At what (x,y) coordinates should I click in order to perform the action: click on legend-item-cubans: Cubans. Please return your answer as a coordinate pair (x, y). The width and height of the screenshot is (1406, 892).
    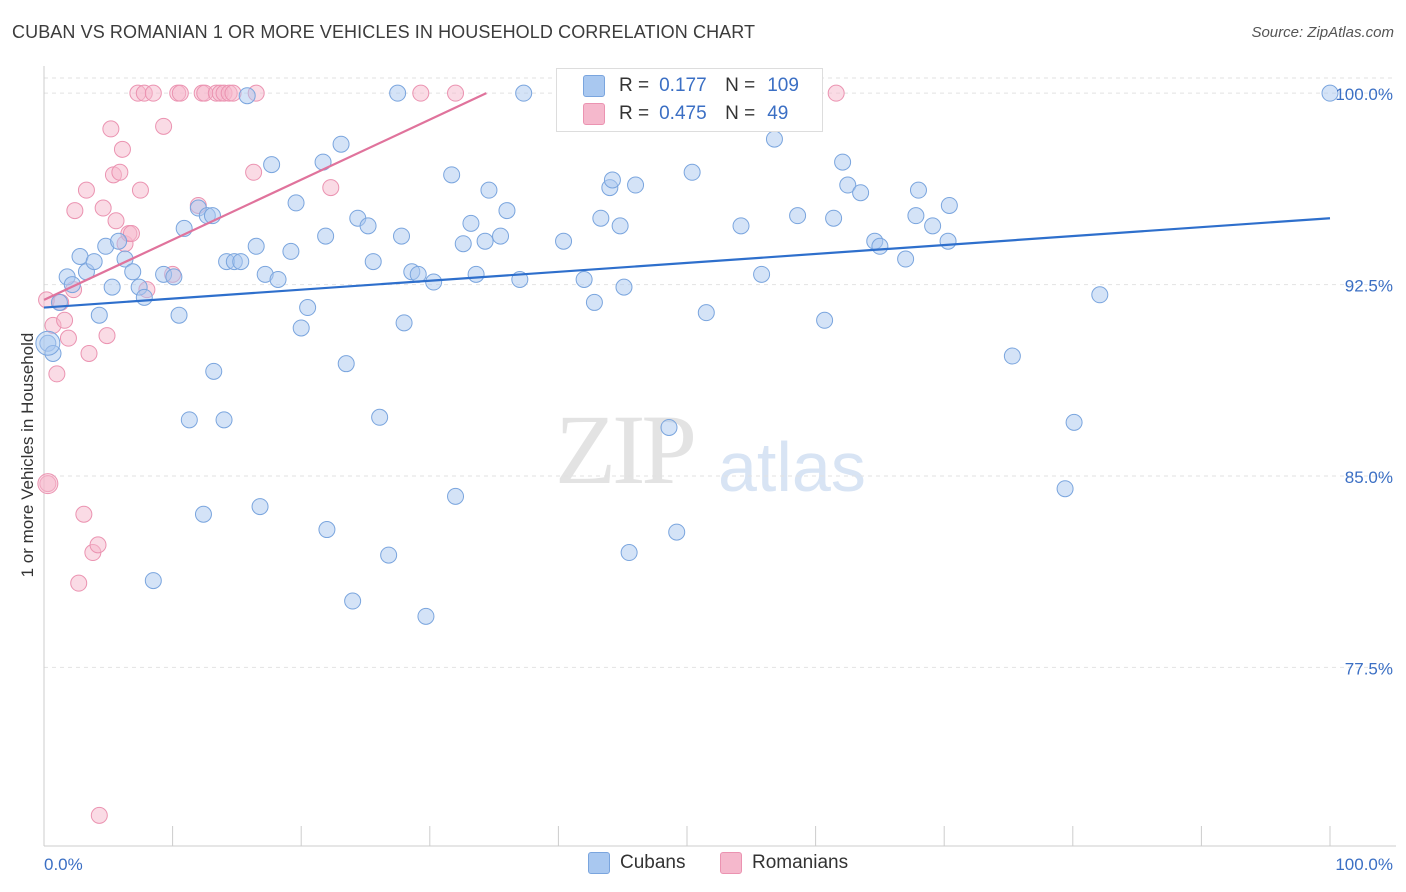
    Looking at the image, I should click on (637, 863).